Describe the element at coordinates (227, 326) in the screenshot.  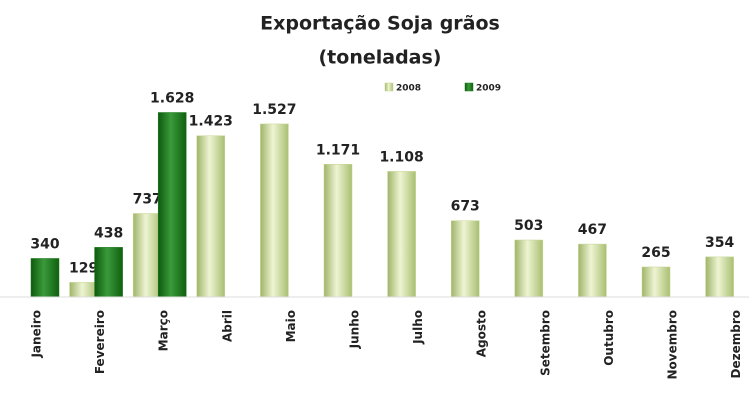
I see `x-tick-label: Abril` at that location.